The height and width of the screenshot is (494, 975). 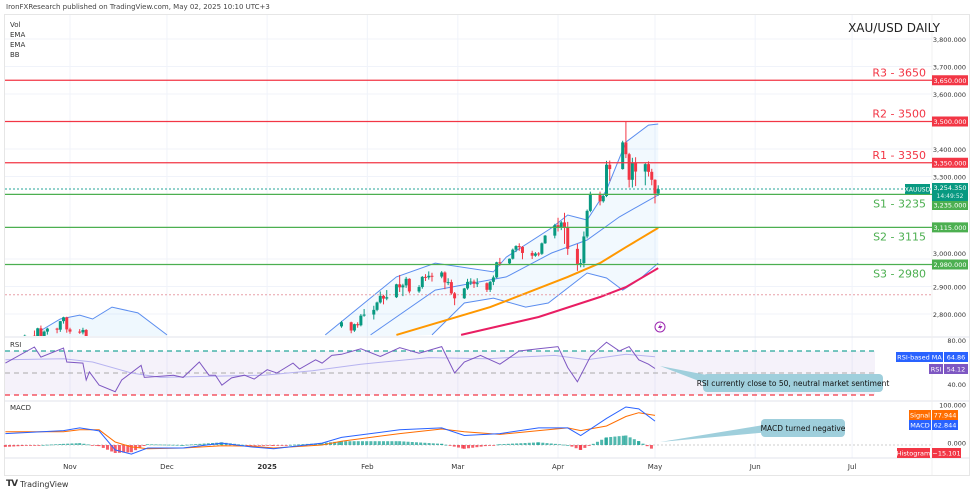 I want to click on macd-signal-value-tag-text: 77.944, so click(x=945, y=416).